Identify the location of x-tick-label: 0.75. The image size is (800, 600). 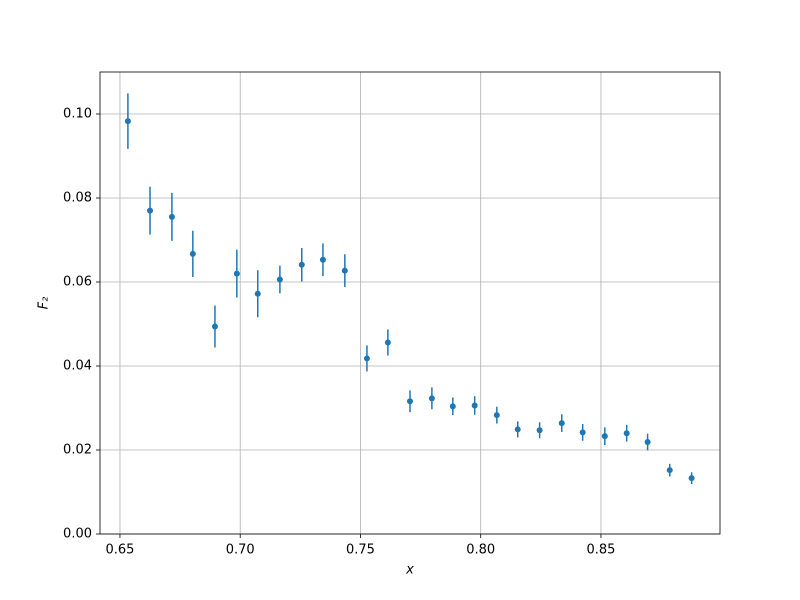
(360, 550).